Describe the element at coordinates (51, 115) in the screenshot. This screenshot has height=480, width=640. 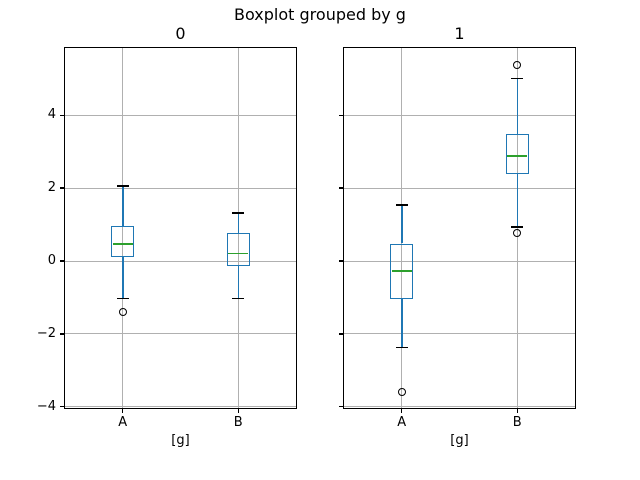
I see `y-tick-label: 4` at that location.